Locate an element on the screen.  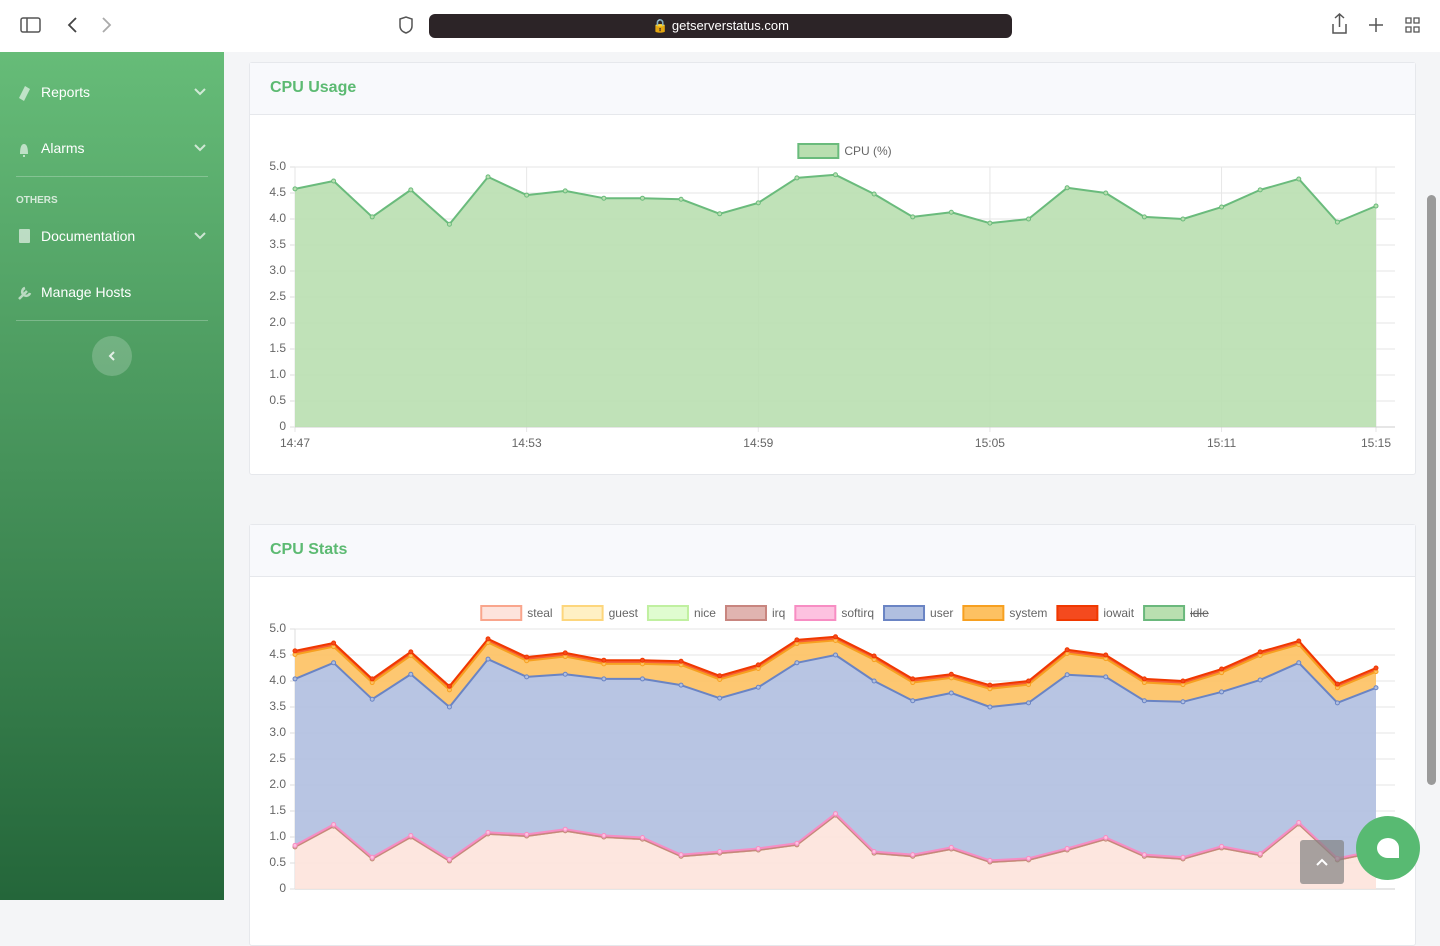
forward-button is located at coordinates (107, 25).